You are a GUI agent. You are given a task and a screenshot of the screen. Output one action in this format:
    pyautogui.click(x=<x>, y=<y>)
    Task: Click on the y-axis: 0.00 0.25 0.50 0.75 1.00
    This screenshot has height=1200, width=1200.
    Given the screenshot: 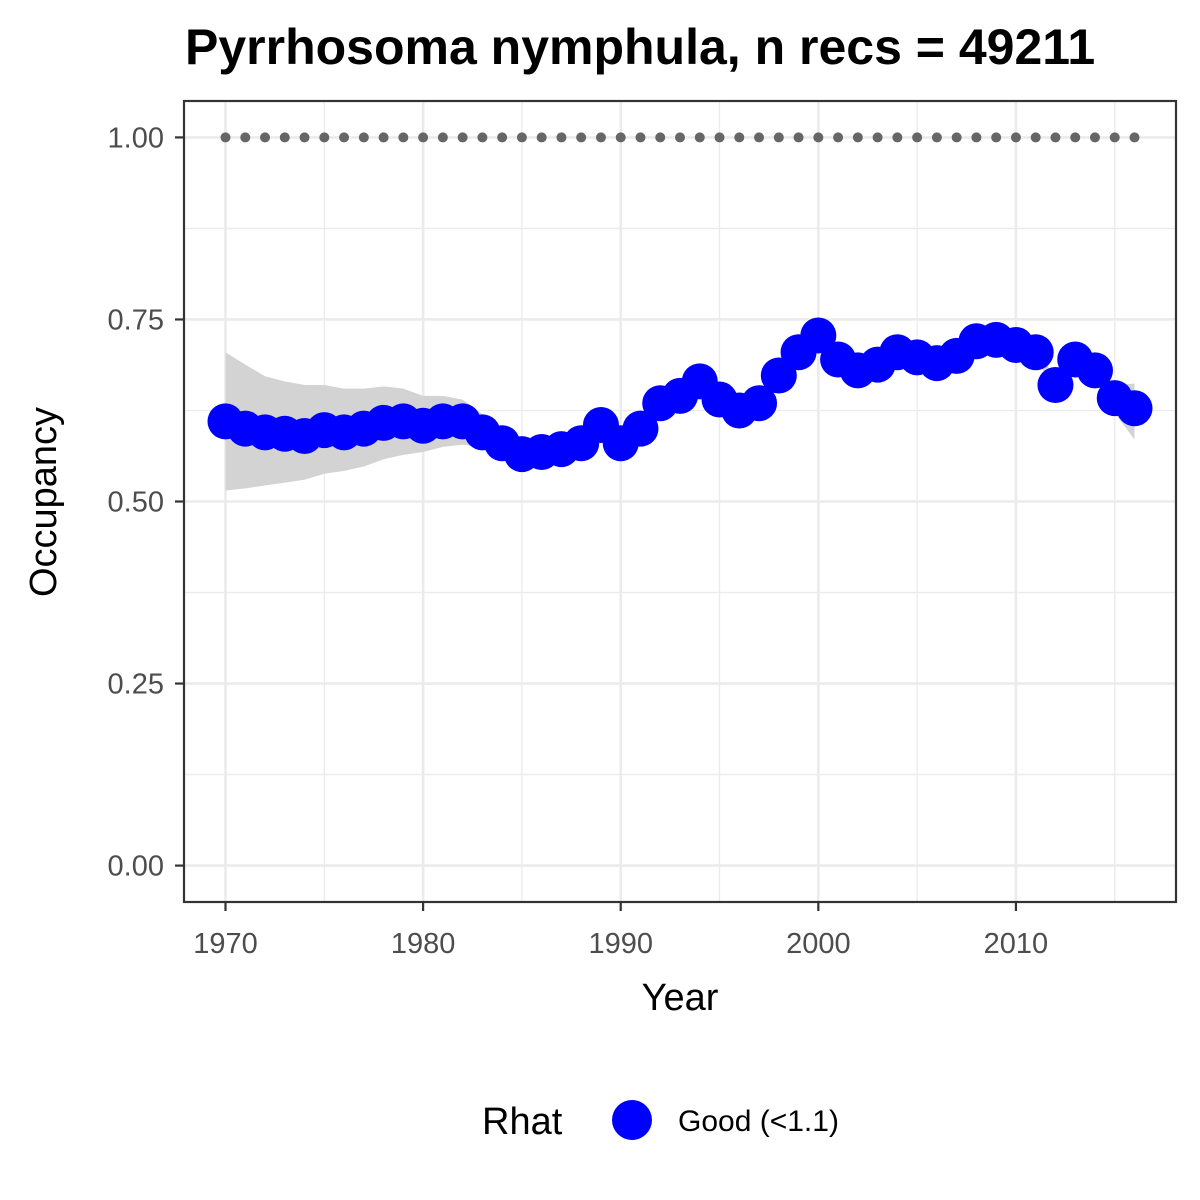 What is the action you would take?
    pyautogui.click(x=146, y=502)
    